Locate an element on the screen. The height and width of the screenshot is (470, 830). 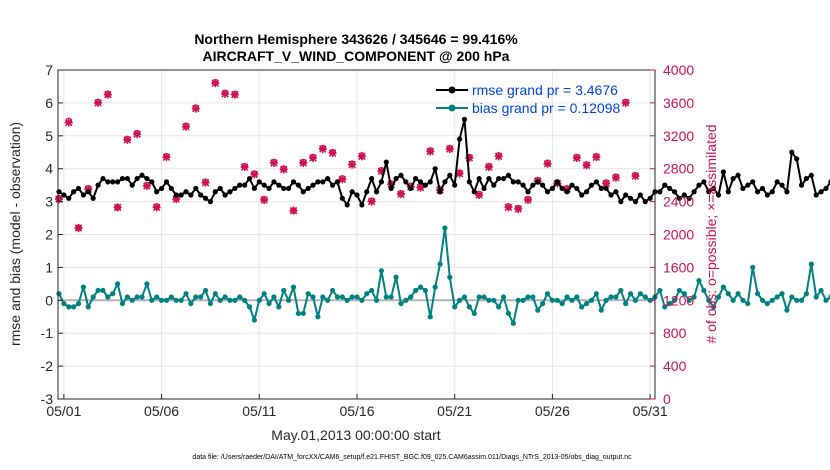
left-y-tick-label: 7 is located at coordinates (49, 70).